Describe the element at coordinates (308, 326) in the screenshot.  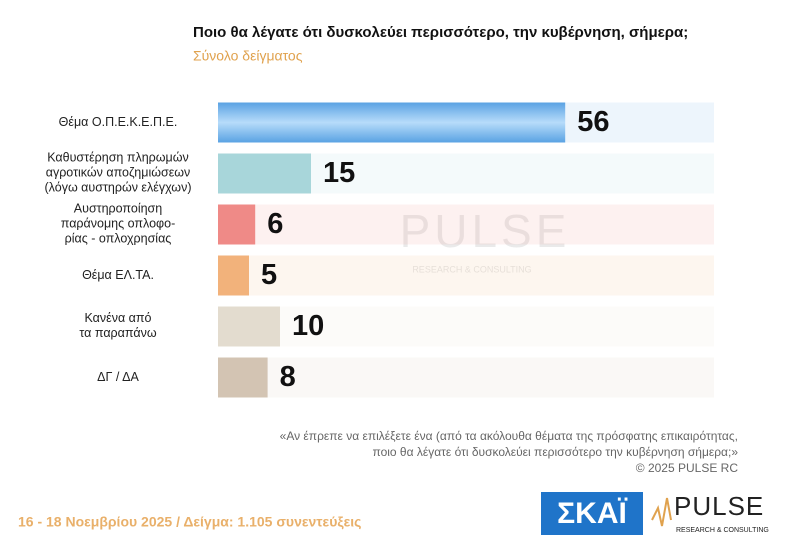
I see `value-label: 10` at that location.